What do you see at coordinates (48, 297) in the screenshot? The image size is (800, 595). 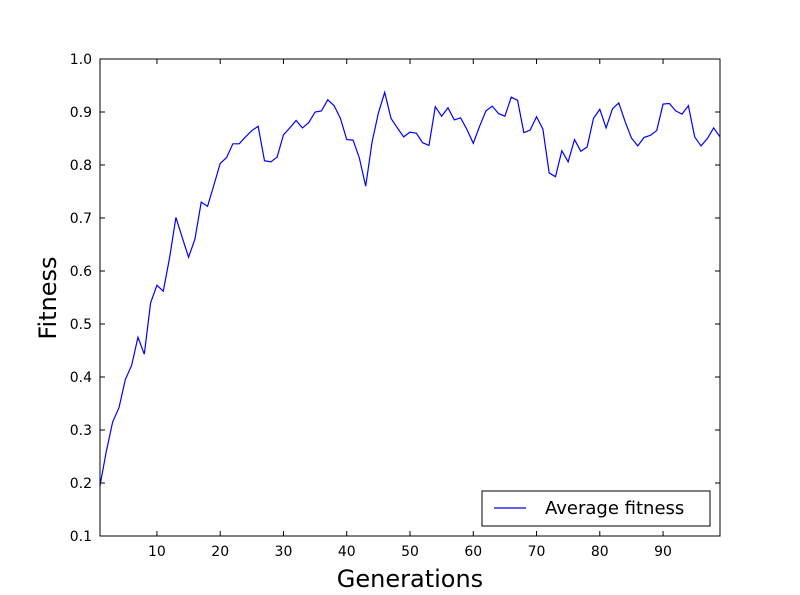 I see `y-axis-label: Fitness` at bounding box center [48, 297].